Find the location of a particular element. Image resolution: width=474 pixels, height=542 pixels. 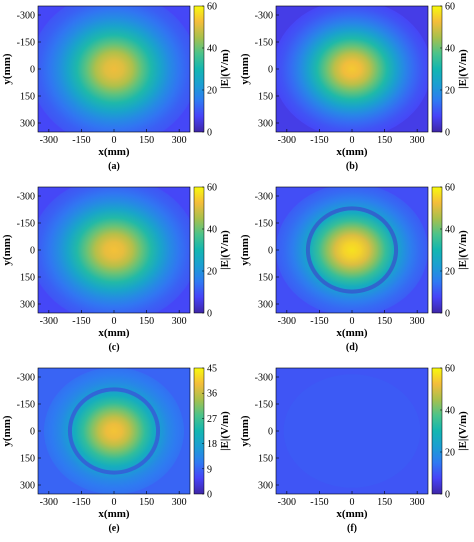

colorbar-tick-label: 45 is located at coordinates (212, 369).